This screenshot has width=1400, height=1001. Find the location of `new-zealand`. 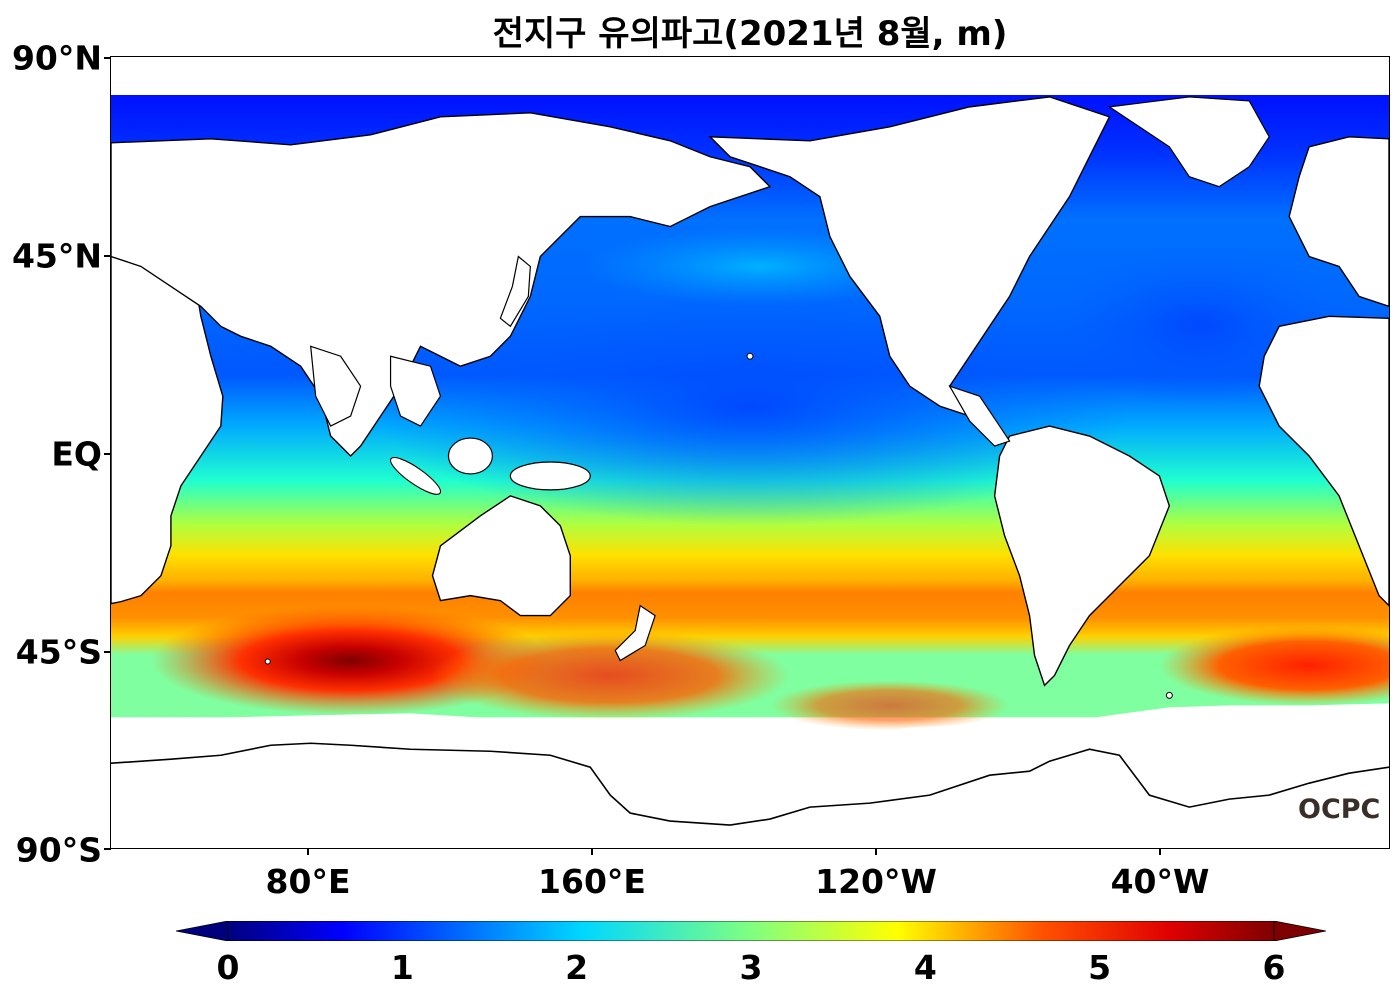

new-zealand is located at coordinates (635, 633).